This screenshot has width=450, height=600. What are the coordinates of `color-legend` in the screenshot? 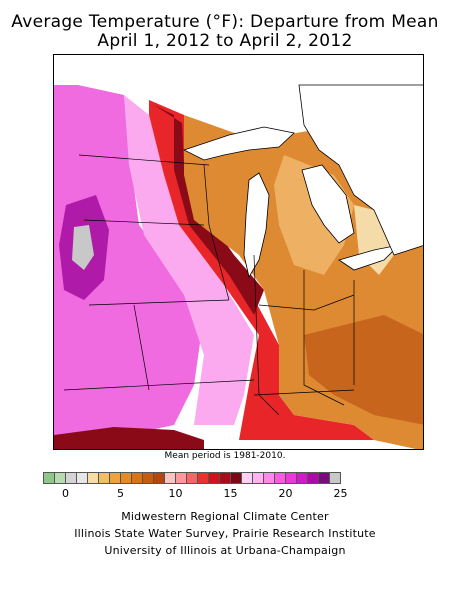 It's located at (192, 478).